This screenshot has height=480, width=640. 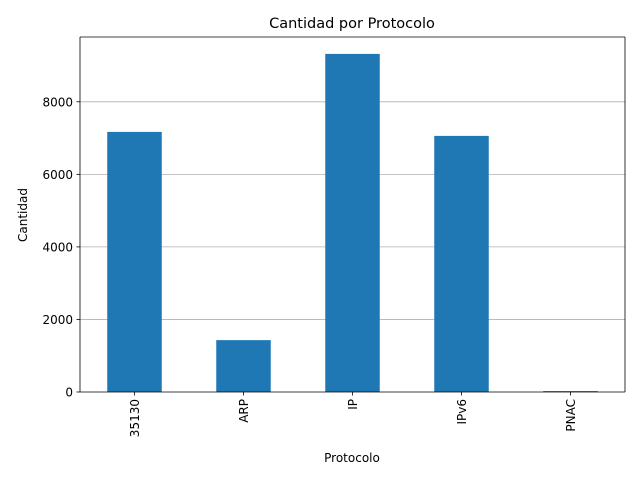 I want to click on bar-ip, so click(x=352, y=223).